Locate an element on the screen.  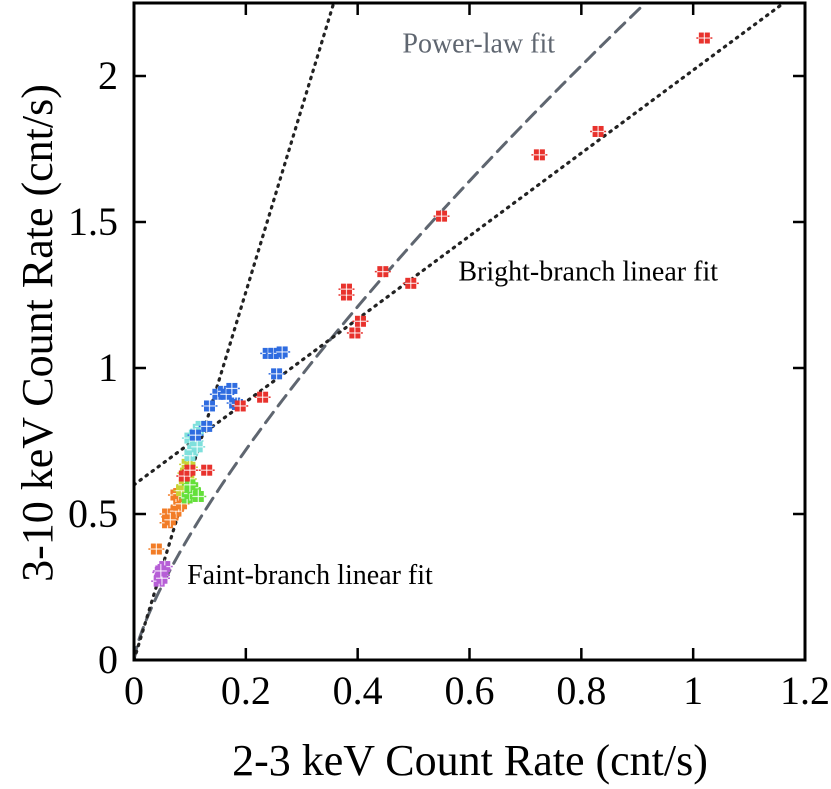
x-tick-label: 0.8 is located at coordinates (581, 690).